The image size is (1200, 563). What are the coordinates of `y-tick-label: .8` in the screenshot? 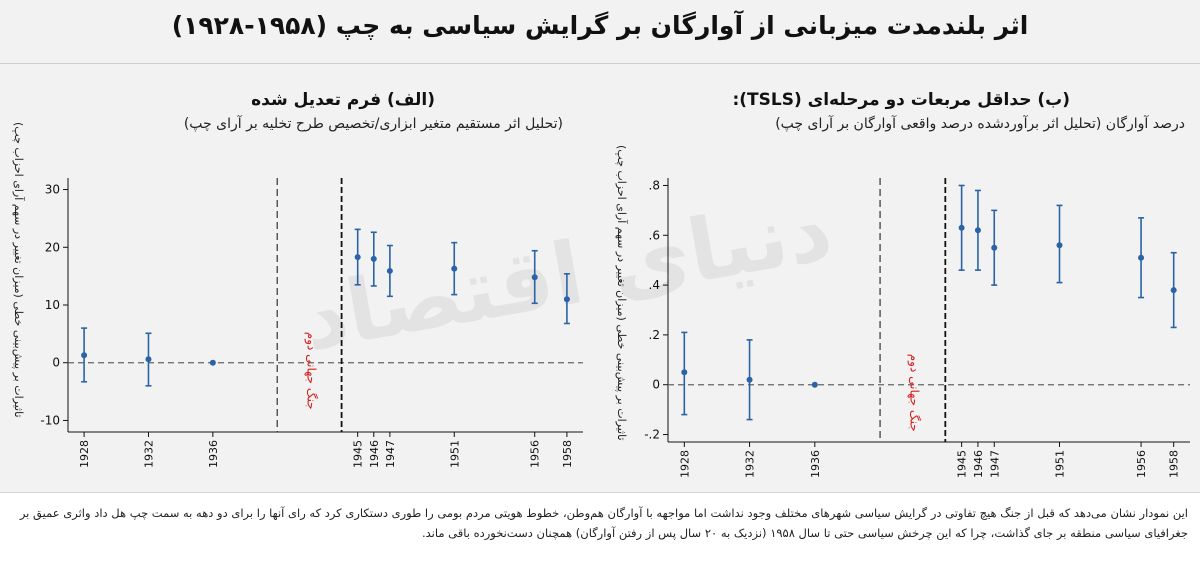 It's located at (654, 185).